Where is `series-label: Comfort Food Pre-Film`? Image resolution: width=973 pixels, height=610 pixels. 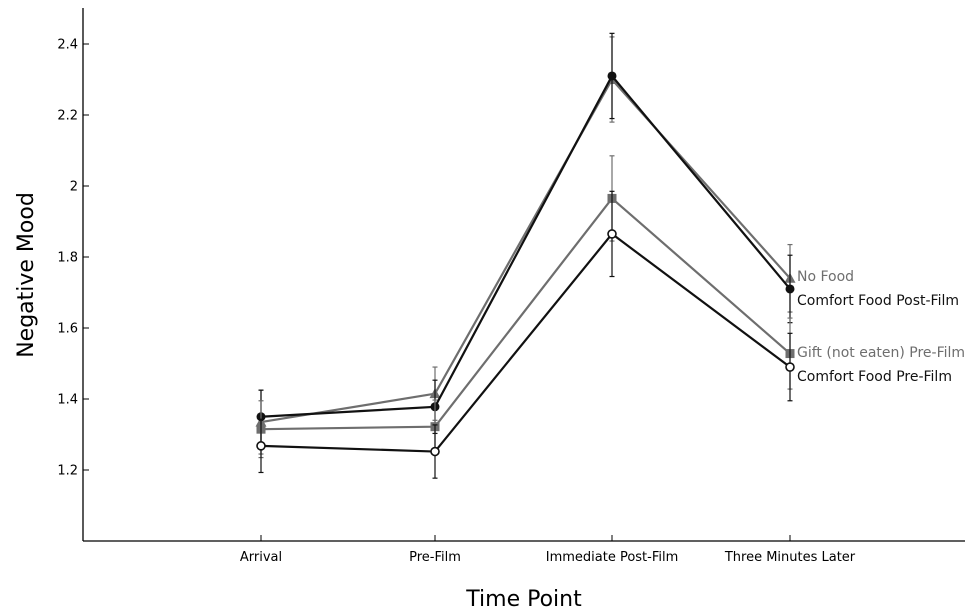 series-label: Comfort Food Pre-Film is located at coordinates (874, 377).